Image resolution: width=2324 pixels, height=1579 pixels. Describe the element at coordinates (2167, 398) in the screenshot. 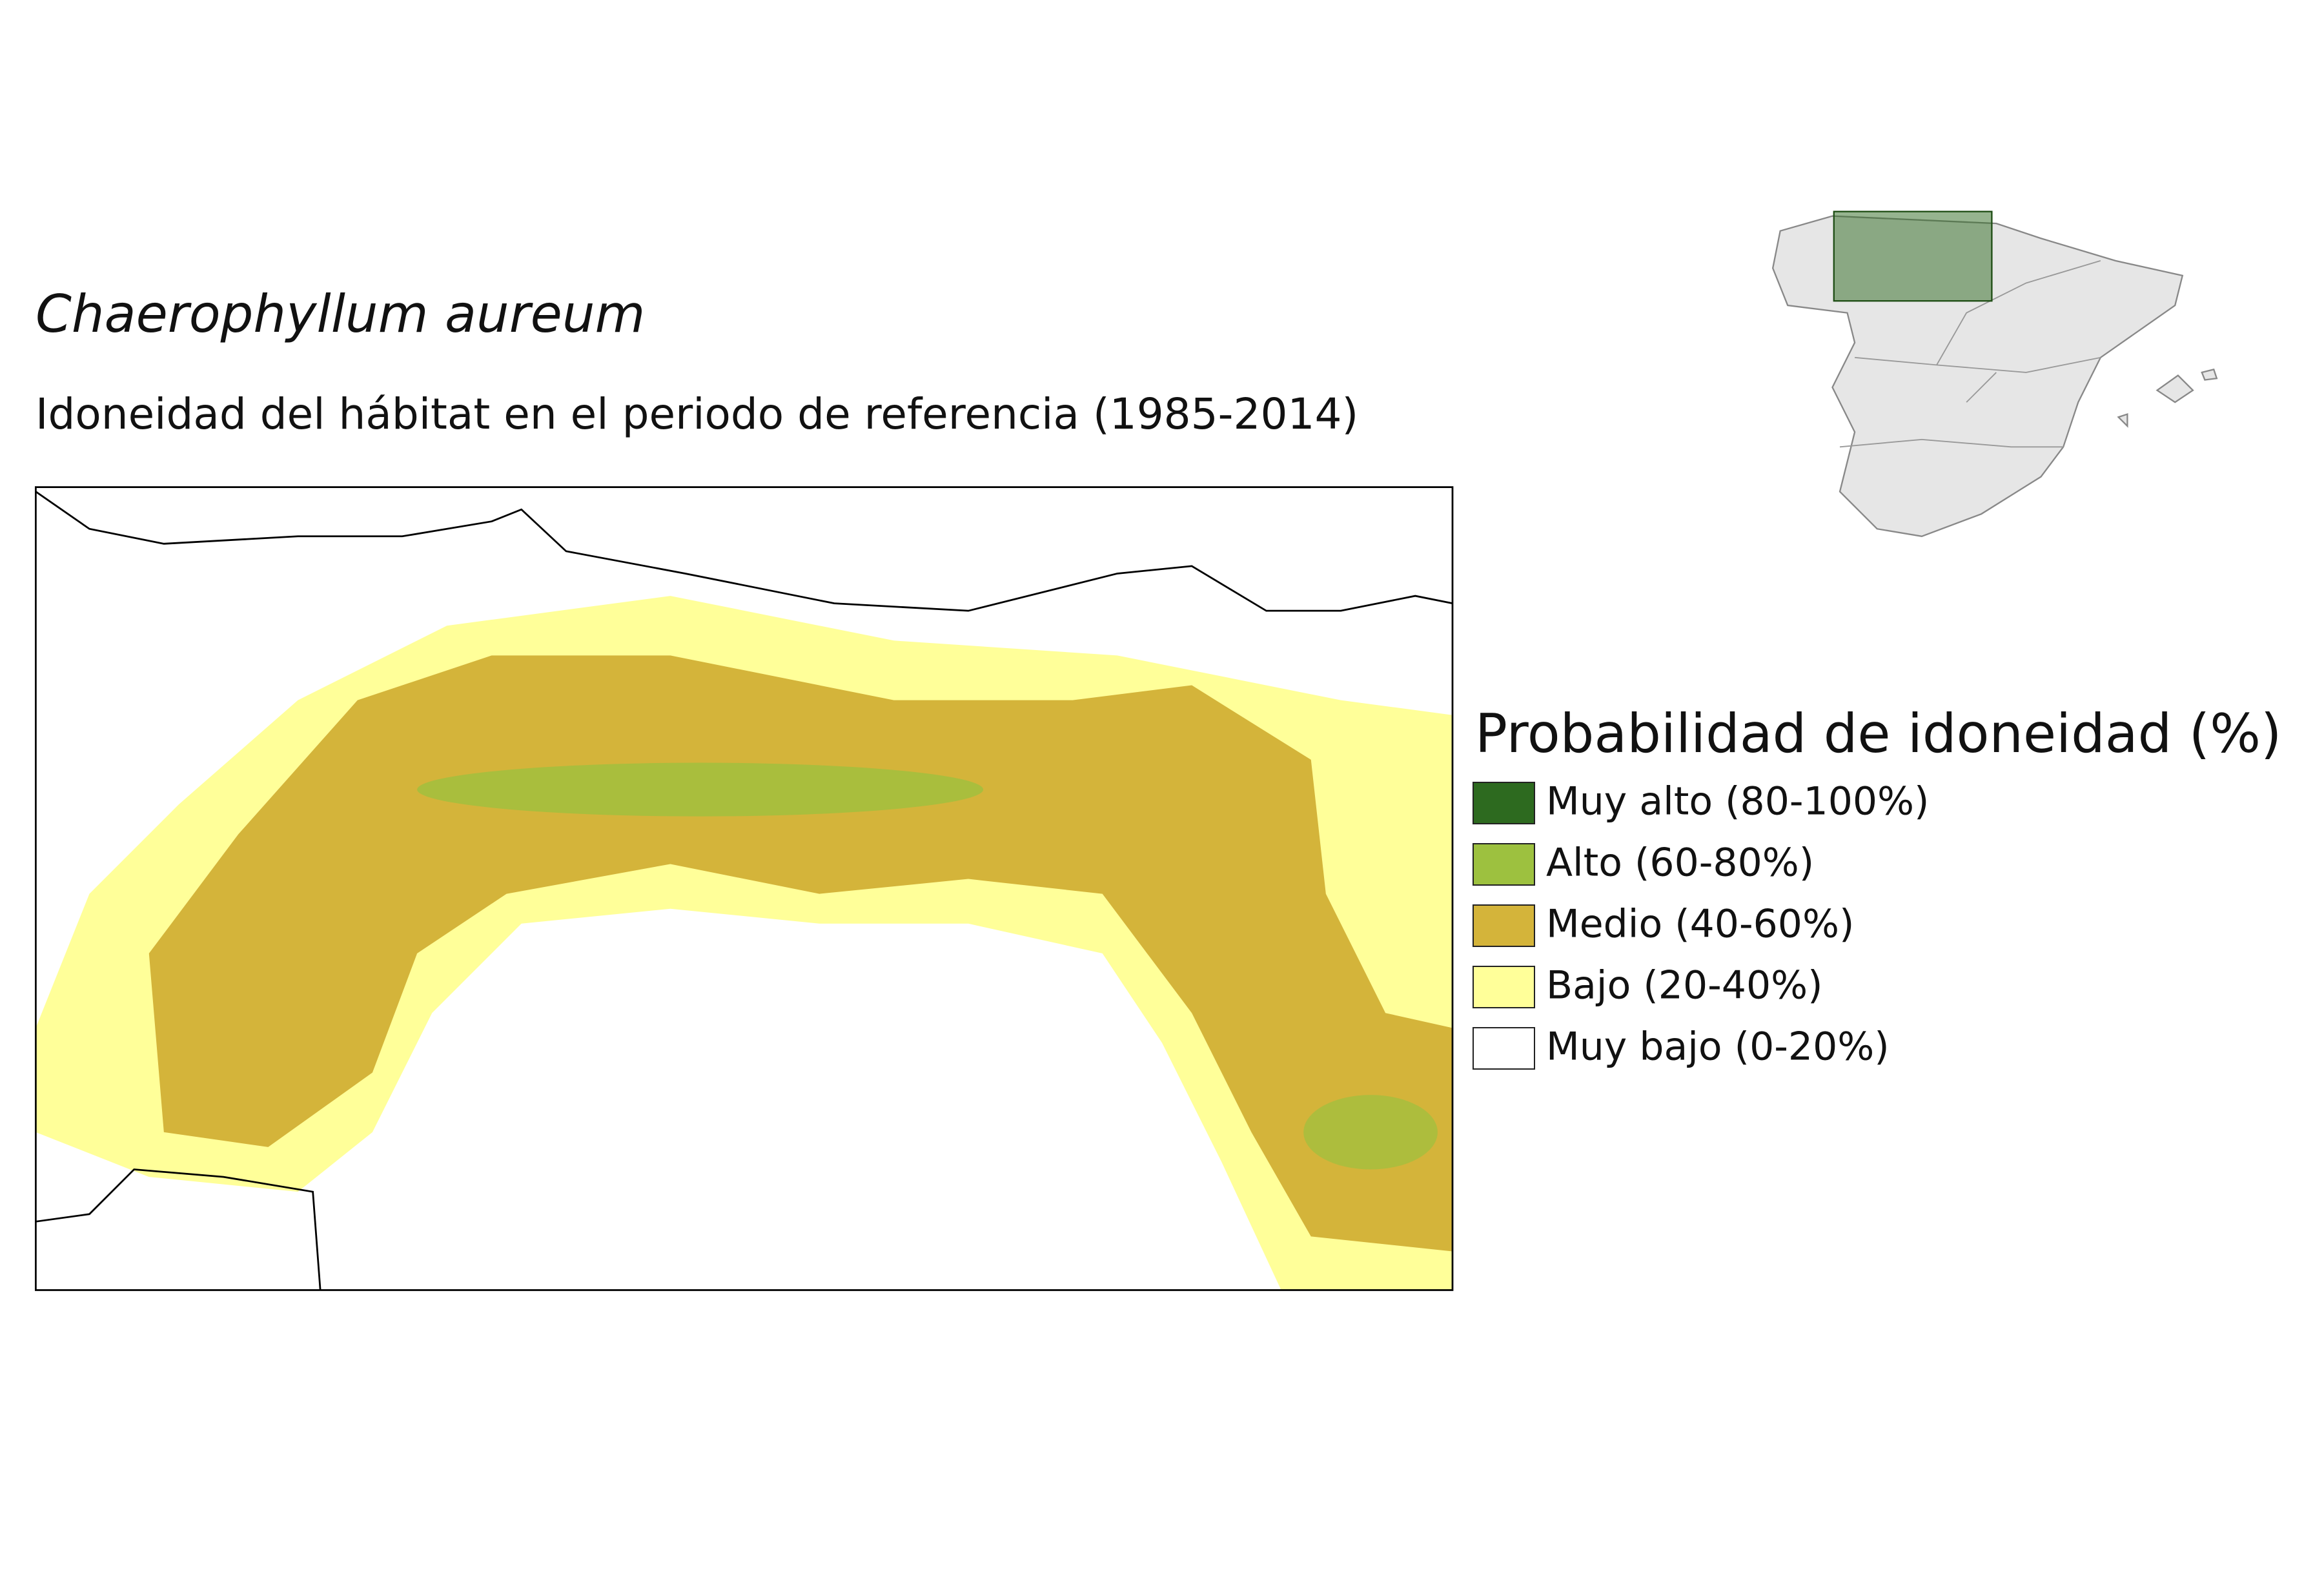

I see `islands` at that location.